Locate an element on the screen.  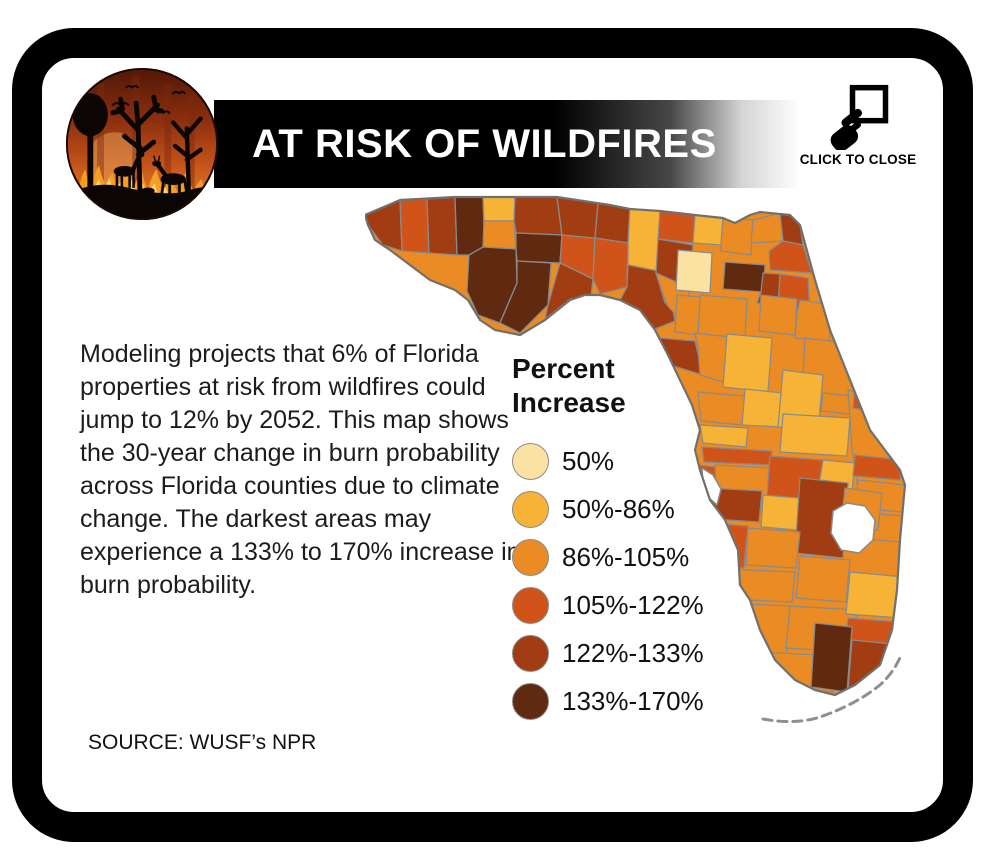
legend-item: 122%-133% is located at coordinates (608, 653).